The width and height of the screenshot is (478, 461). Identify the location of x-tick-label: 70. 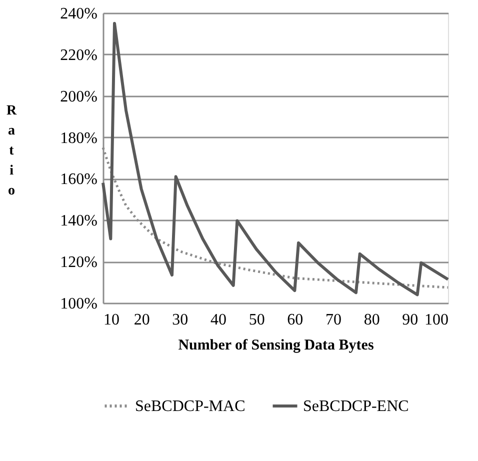
(334, 320).